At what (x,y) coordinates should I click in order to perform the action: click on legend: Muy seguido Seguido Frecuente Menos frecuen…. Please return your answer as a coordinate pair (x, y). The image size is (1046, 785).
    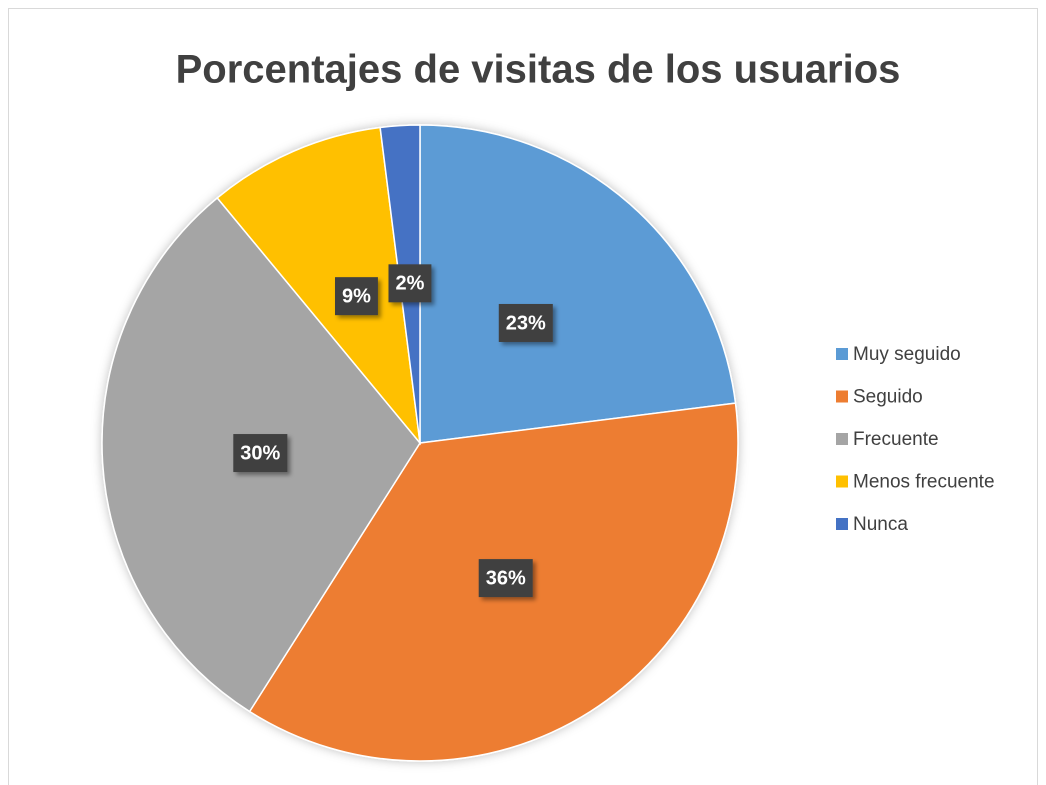
    Looking at the image, I should click on (915, 439).